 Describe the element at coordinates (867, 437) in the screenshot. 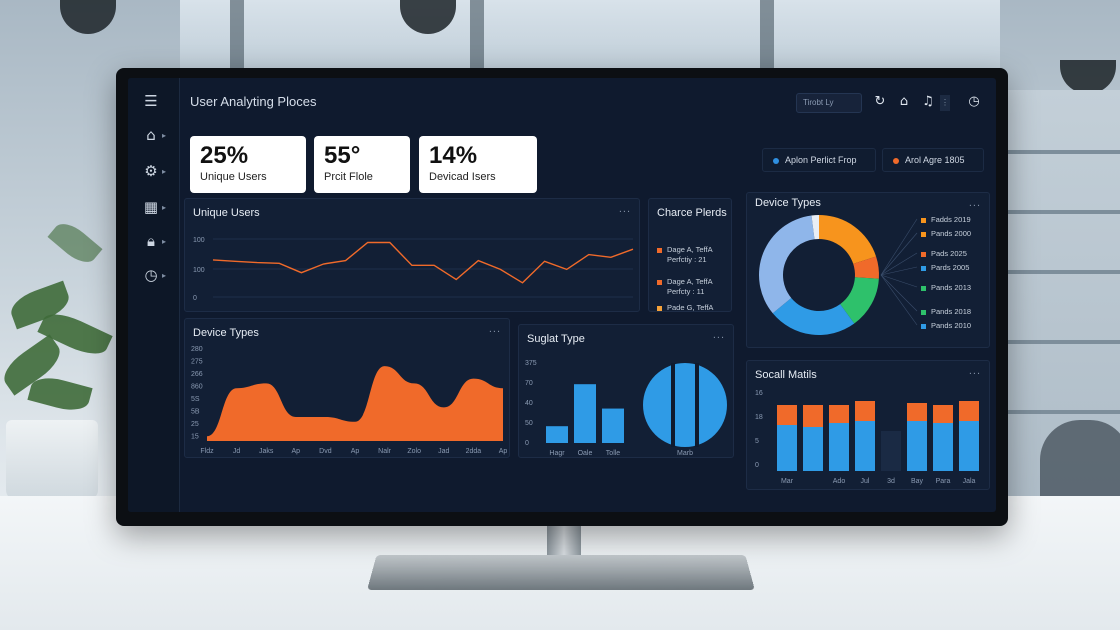

I see `socall-matils-stacked-bar-chart: 16 18 5 0 Mar Ado Jul 3d Bay Para Jala` at that location.